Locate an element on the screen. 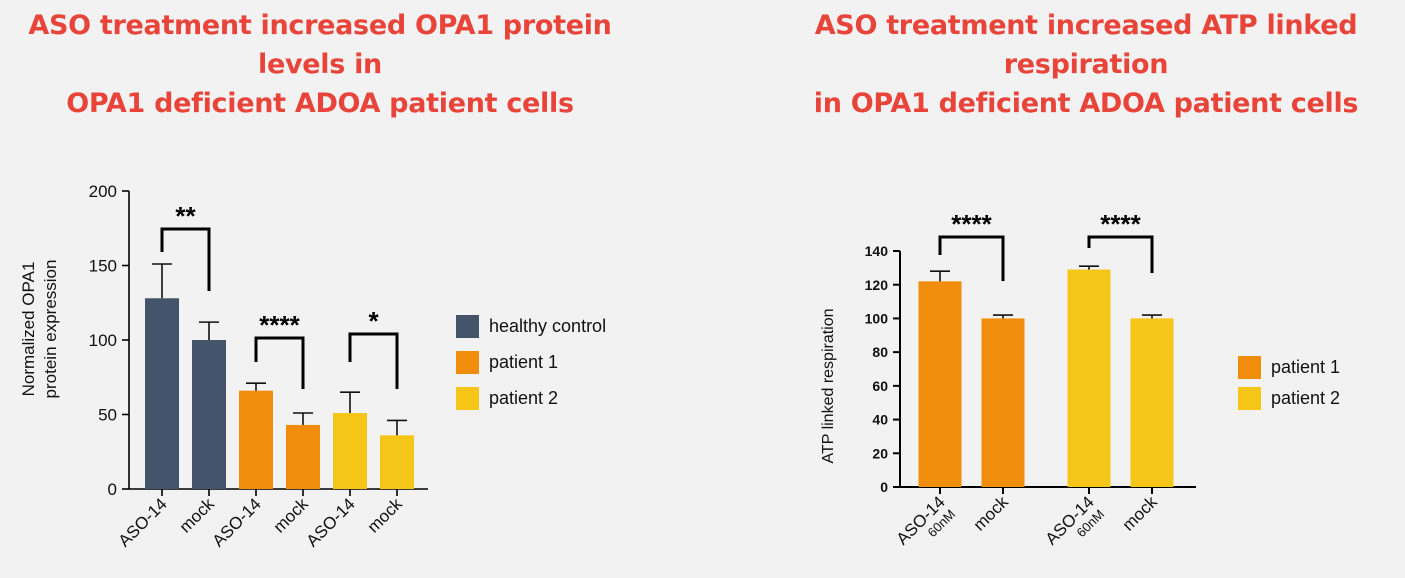  chart1-legend-label: patient 1 is located at coordinates (523, 362).